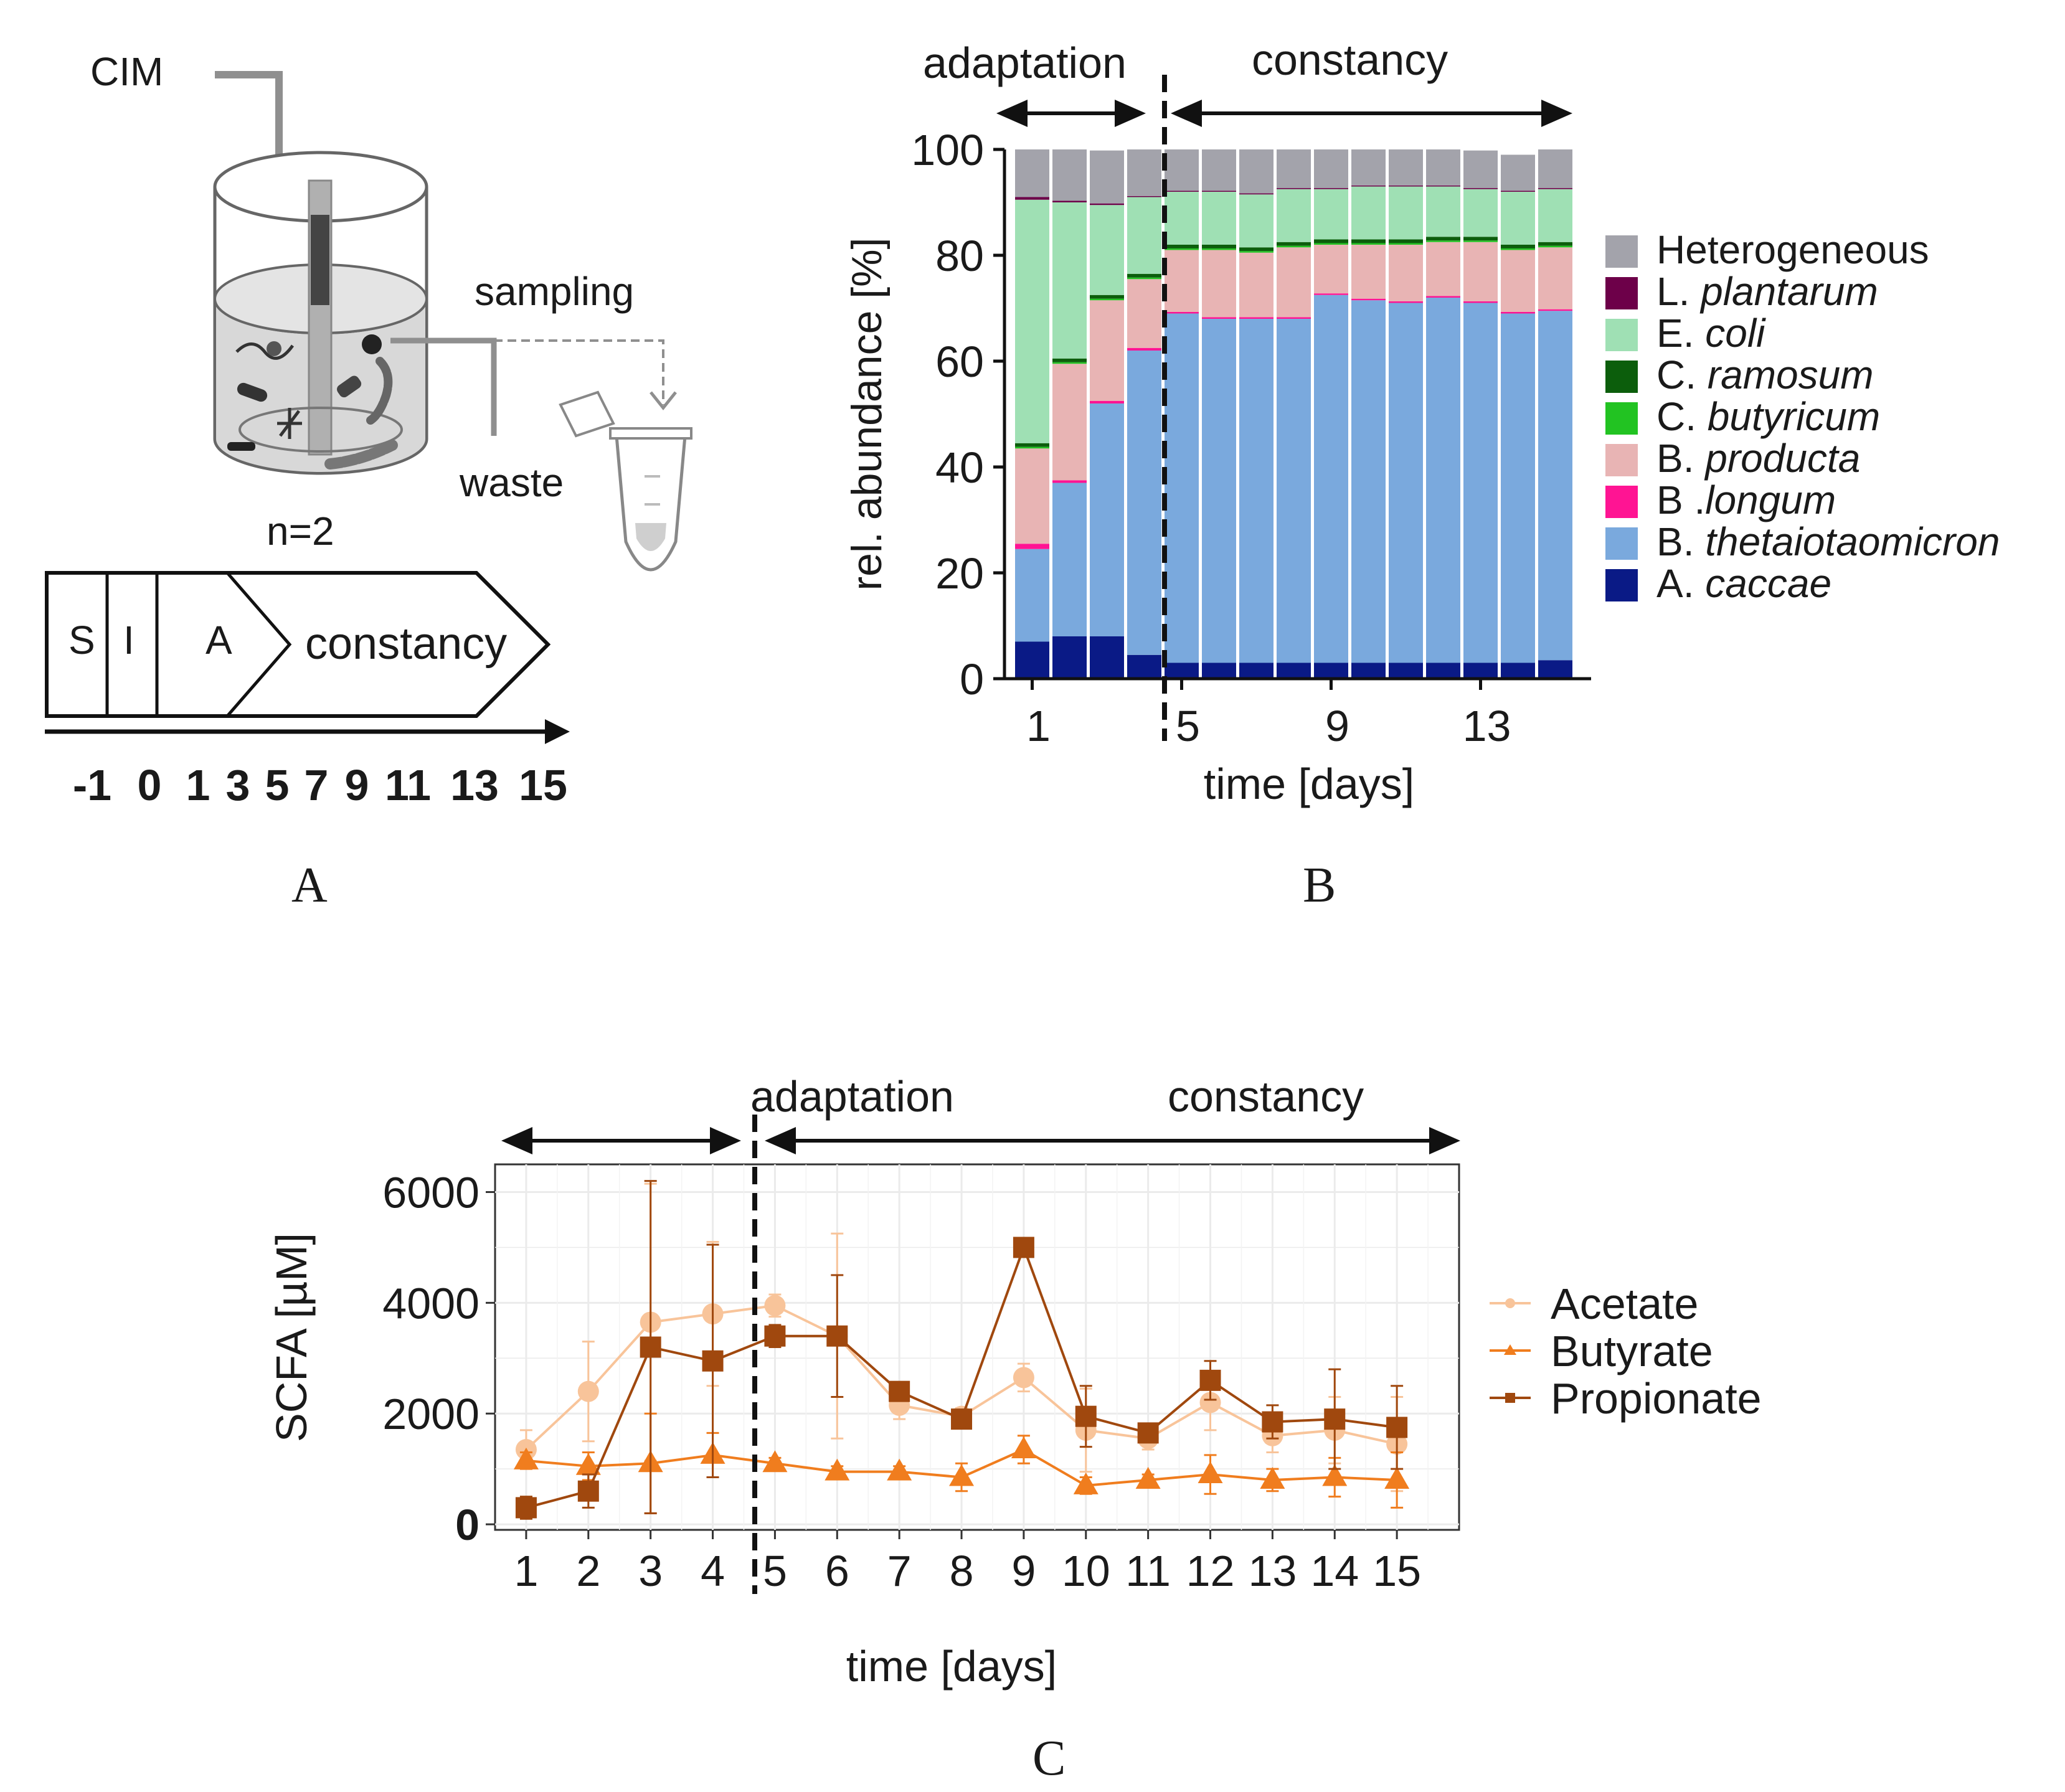  What do you see at coordinates (1219, 247) in the screenshot?
I see `b-bar-day6-series5` at bounding box center [1219, 247].